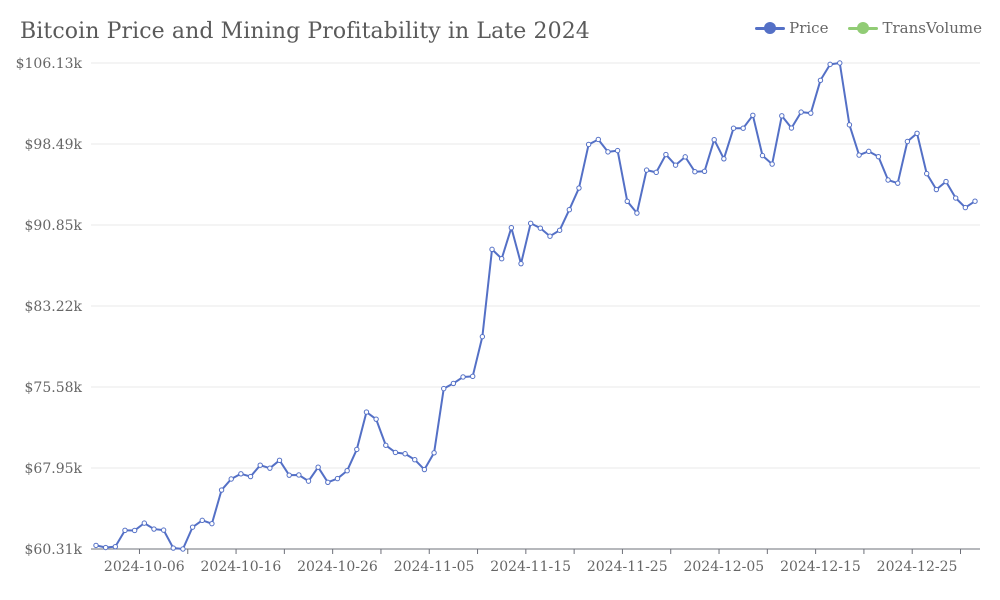 This screenshot has width=1000, height=600. Describe the element at coordinates (54, 469) in the screenshot. I see `y-tick-label: $67.95k` at that location.